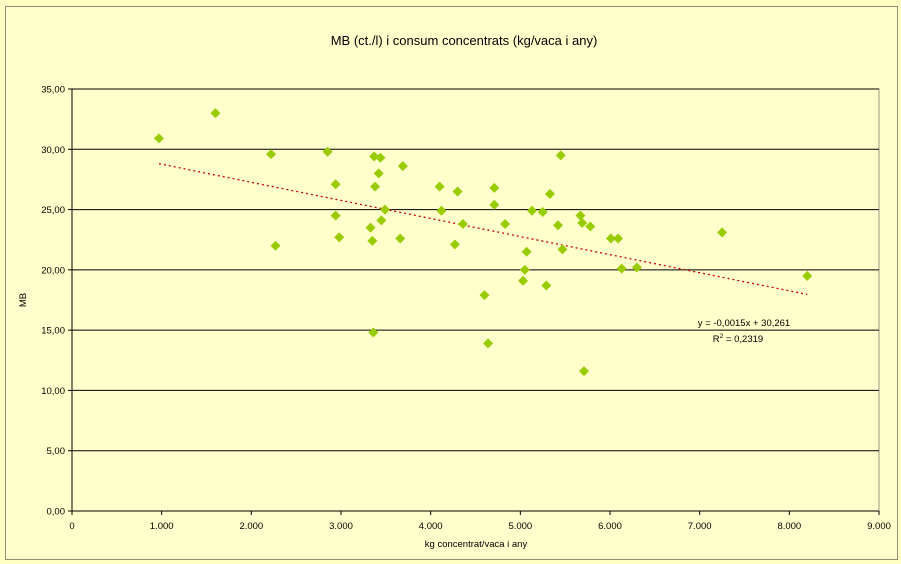 This screenshot has height=564, width=901. What do you see at coordinates (610, 526) in the screenshot?
I see `x-tick-label: 6.000` at bounding box center [610, 526].